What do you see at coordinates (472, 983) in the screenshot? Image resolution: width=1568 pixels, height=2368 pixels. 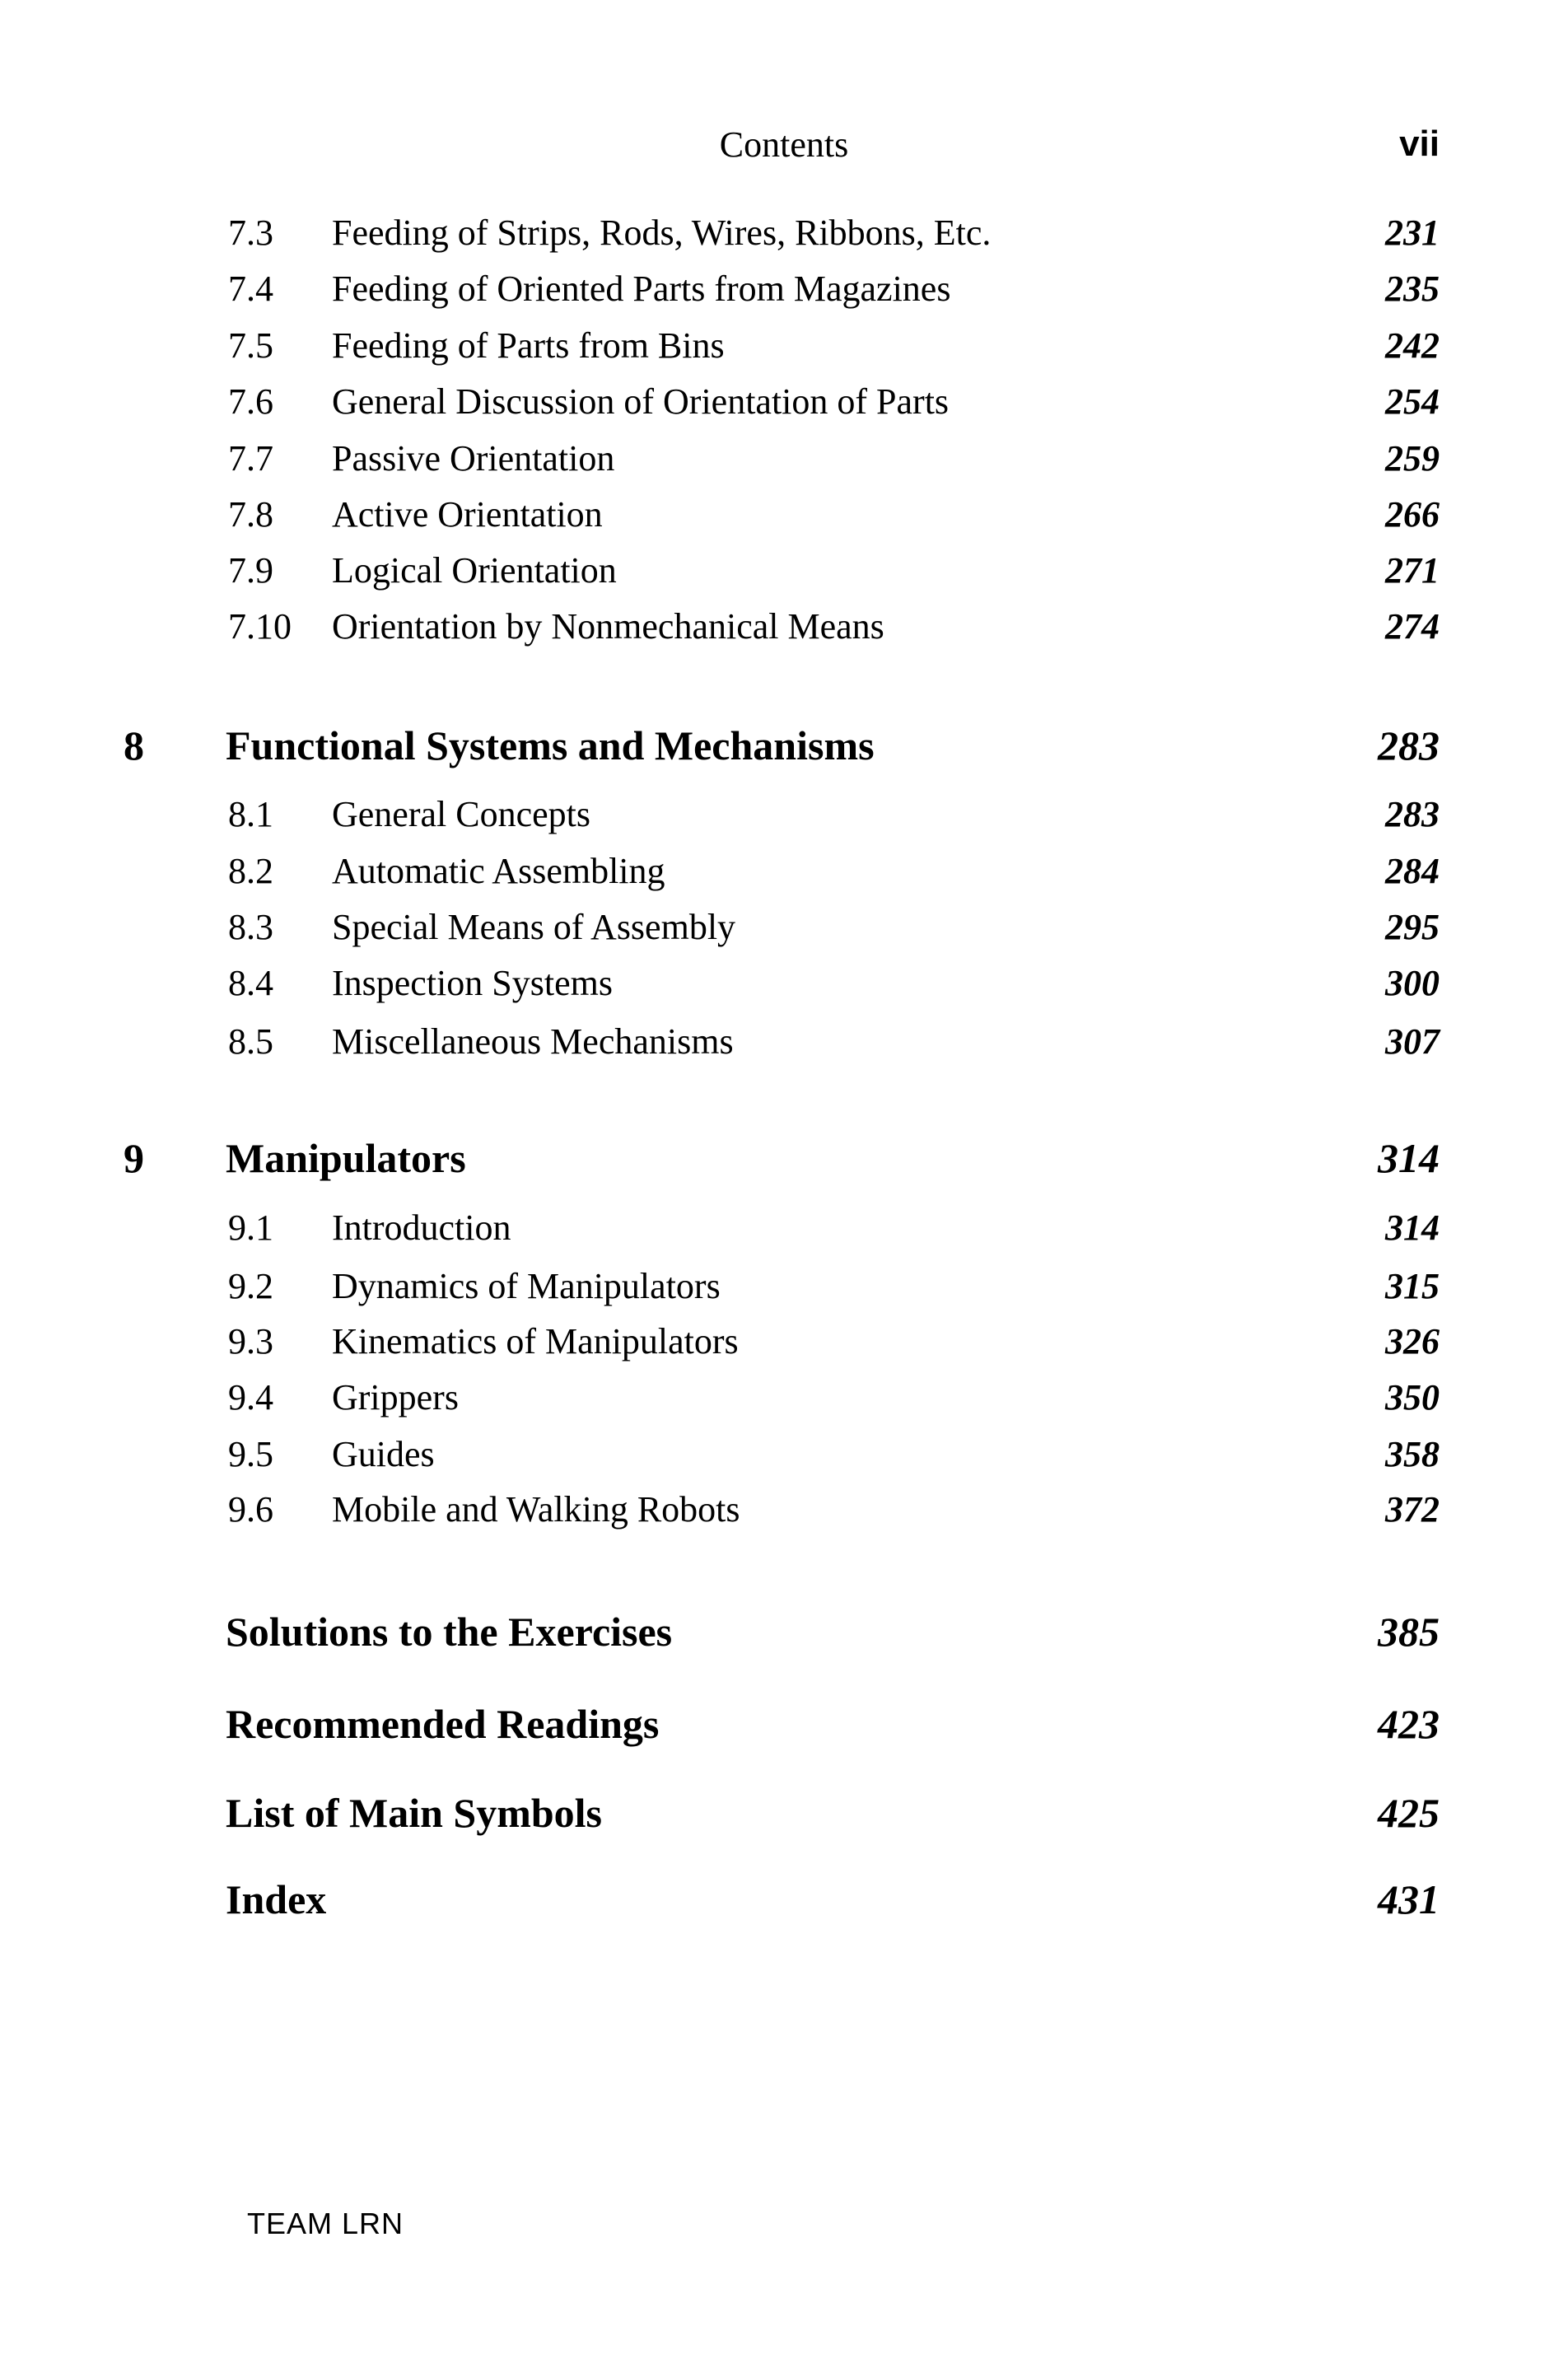 I see `entry-title: Inspection Systems` at bounding box center [472, 983].